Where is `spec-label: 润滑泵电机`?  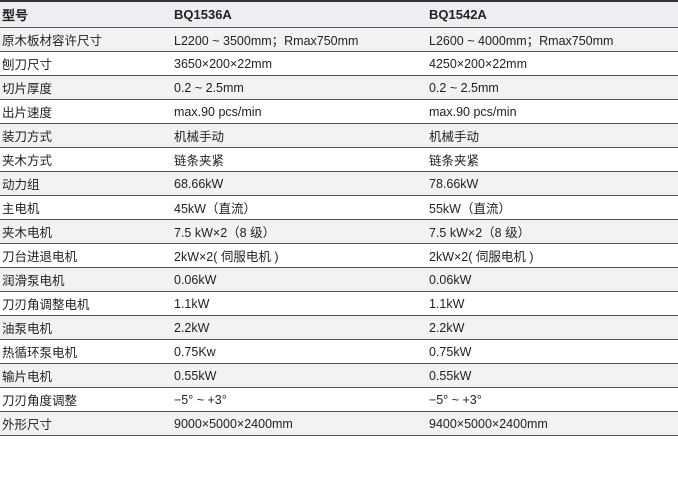 spec-label: 润滑泵电机 is located at coordinates (86, 279).